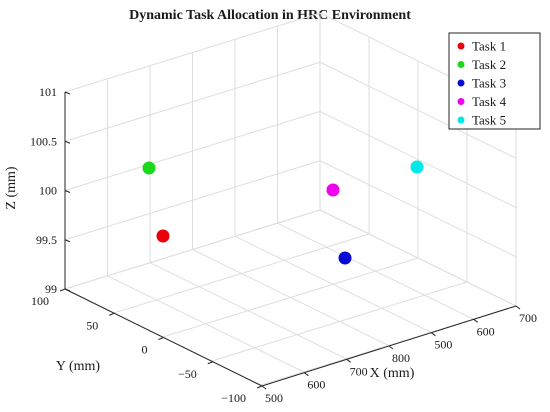 Image resolution: width=550 pixels, height=412 pixels. Describe the element at coordinates (48, 92) in the screenshot. I see `z-tick-label: 101` at that location.